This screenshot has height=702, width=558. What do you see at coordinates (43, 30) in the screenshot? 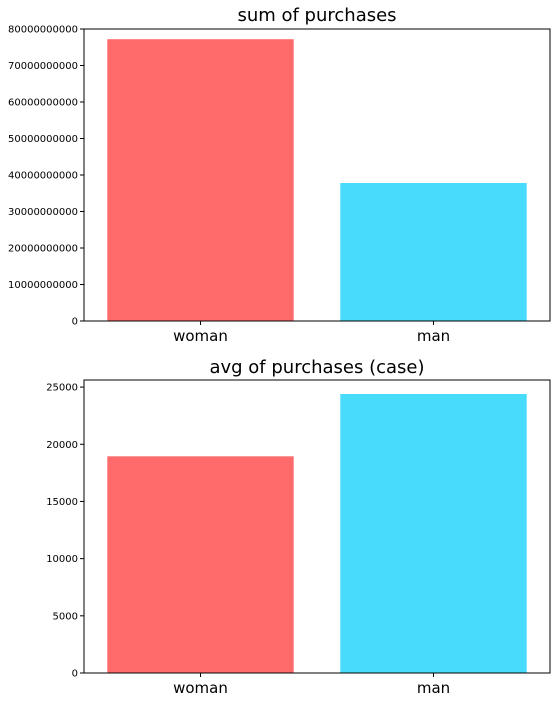
I see `y-tick-label: 80000000000` at bounding box center [43, 30].